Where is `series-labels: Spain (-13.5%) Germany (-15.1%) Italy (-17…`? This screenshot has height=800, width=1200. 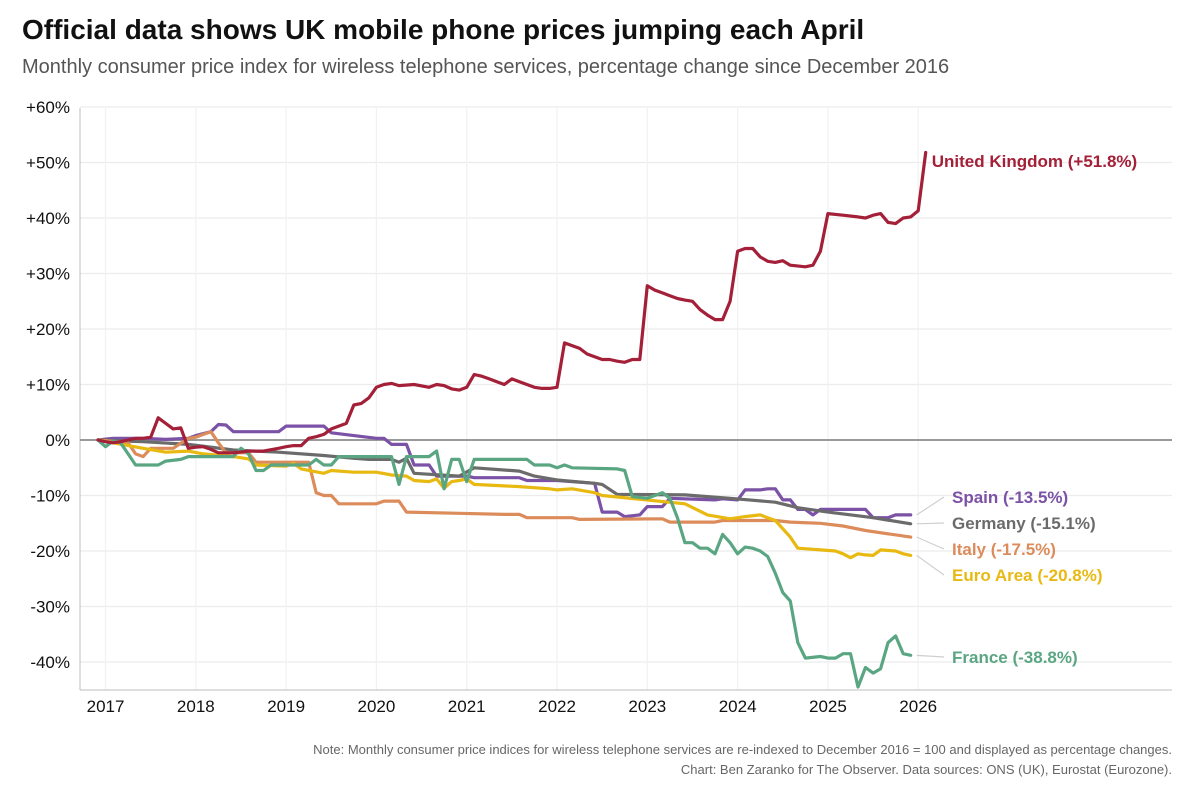
series-labels: Spain (-13.5%) Germany (-15.1%) Italy (-17… is located at coordinates (1026, 409).